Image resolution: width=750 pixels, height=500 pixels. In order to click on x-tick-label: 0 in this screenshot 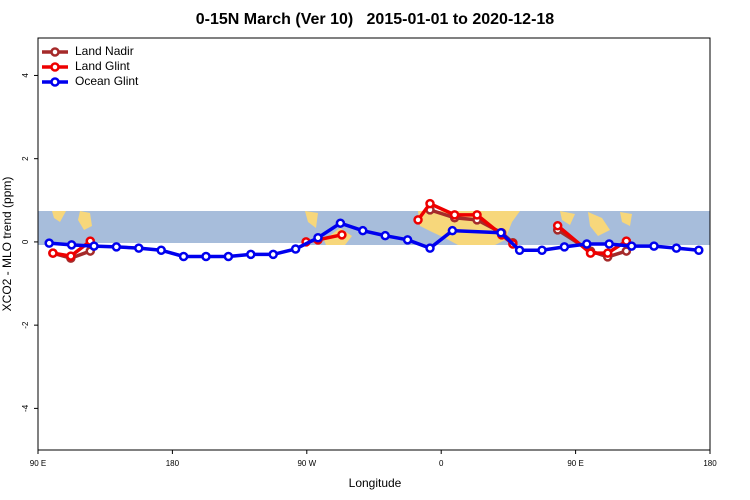, I will do `click(441, 463)`.